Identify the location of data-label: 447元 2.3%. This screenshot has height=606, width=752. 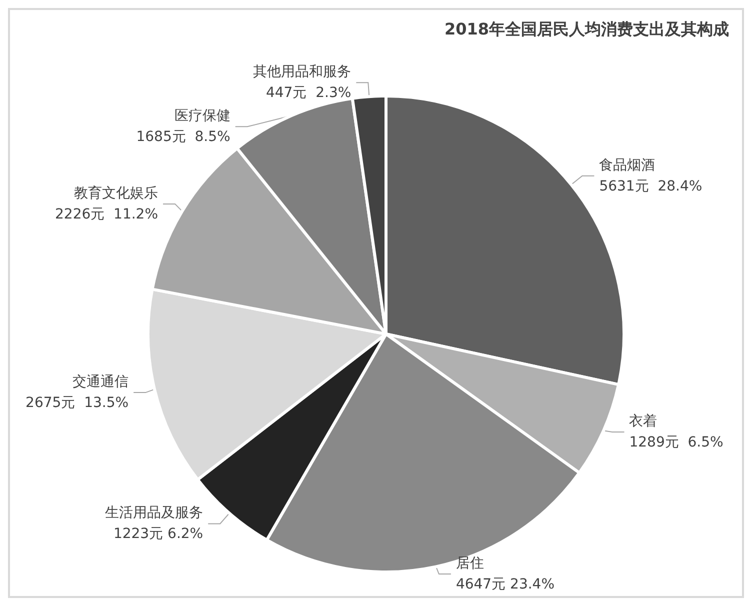
(309, 93).